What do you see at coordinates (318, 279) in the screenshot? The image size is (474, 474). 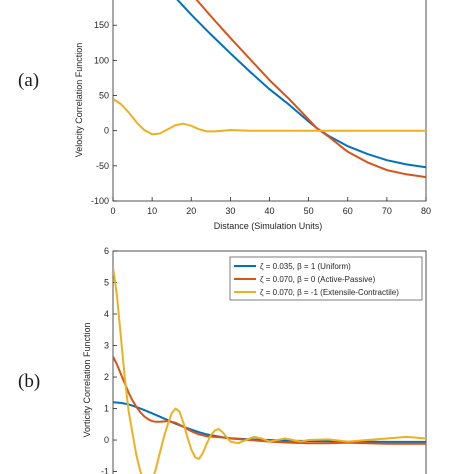 I see `legend-label-active-passive: ζ = 0.070, β = 0 (Active-Passive)` at bounding box center [318, 279].